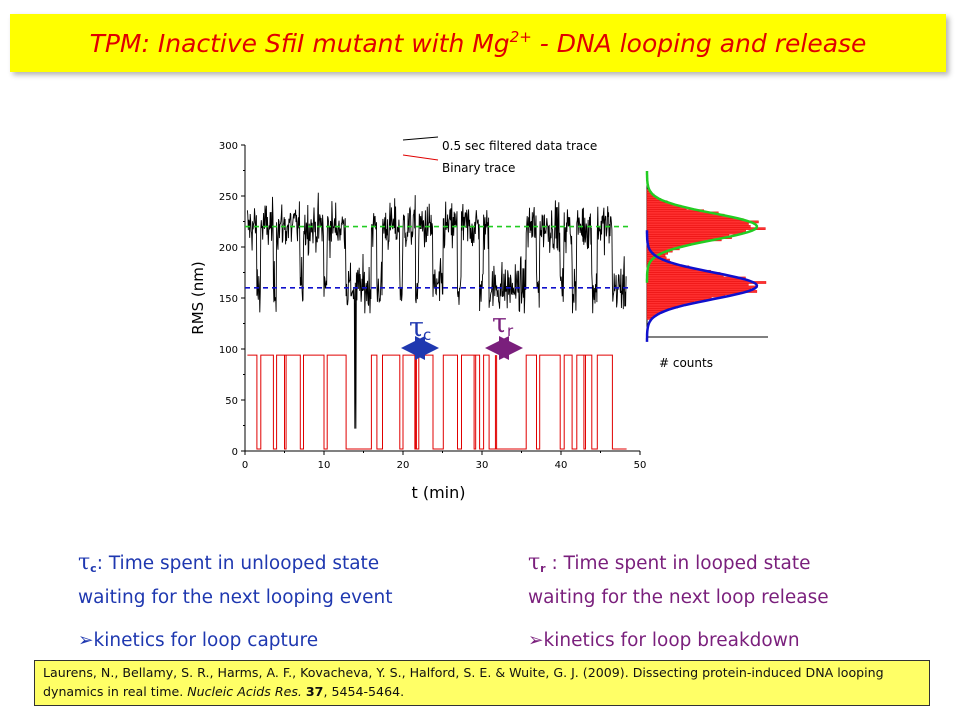  Describe the element at coordinates (482, 465) in the screenshot. I see `x-tick-label: 30` at that location.